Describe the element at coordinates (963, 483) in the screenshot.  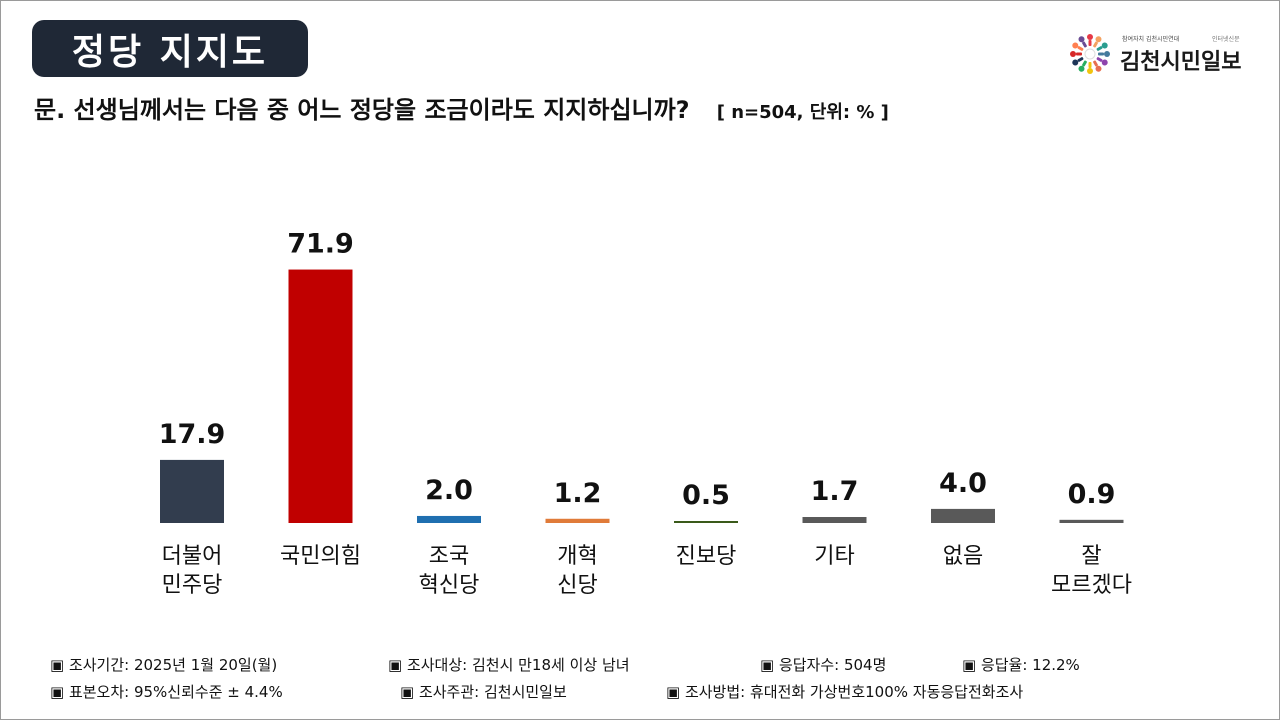
I see `data-label-6: 4.0` at that location.